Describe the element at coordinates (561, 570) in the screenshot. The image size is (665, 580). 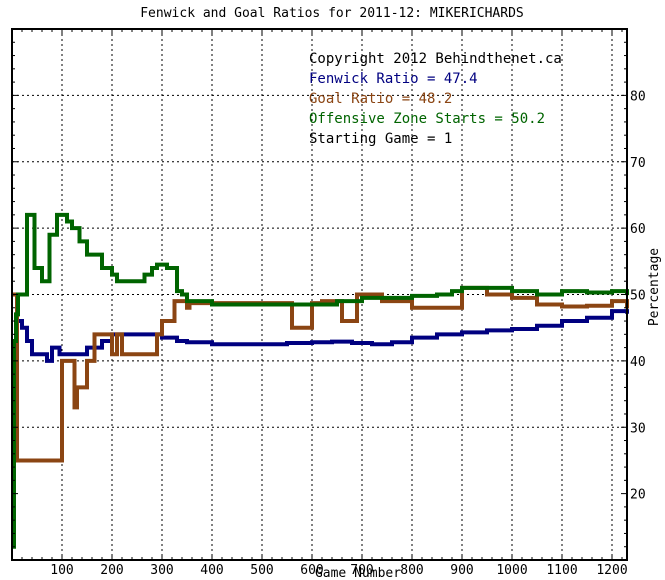
I see `x-tick-label: 1100` at that location.